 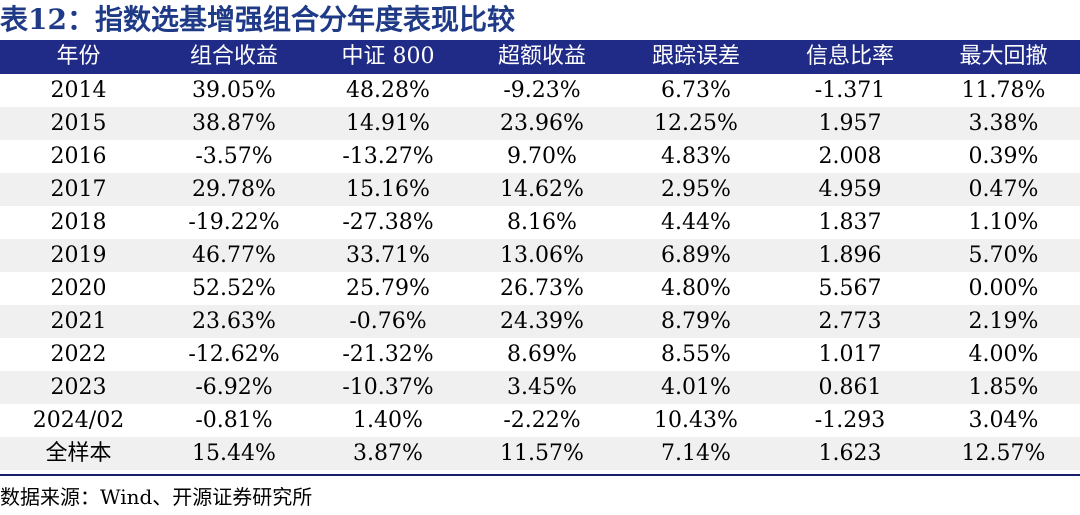 I want to click on cell-information-ratio: 2.773, so click(x=850, y=321).